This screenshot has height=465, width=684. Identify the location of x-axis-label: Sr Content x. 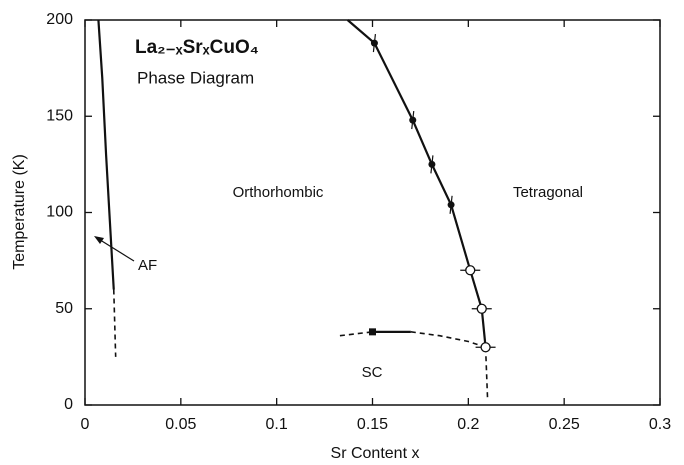
(375, 453).